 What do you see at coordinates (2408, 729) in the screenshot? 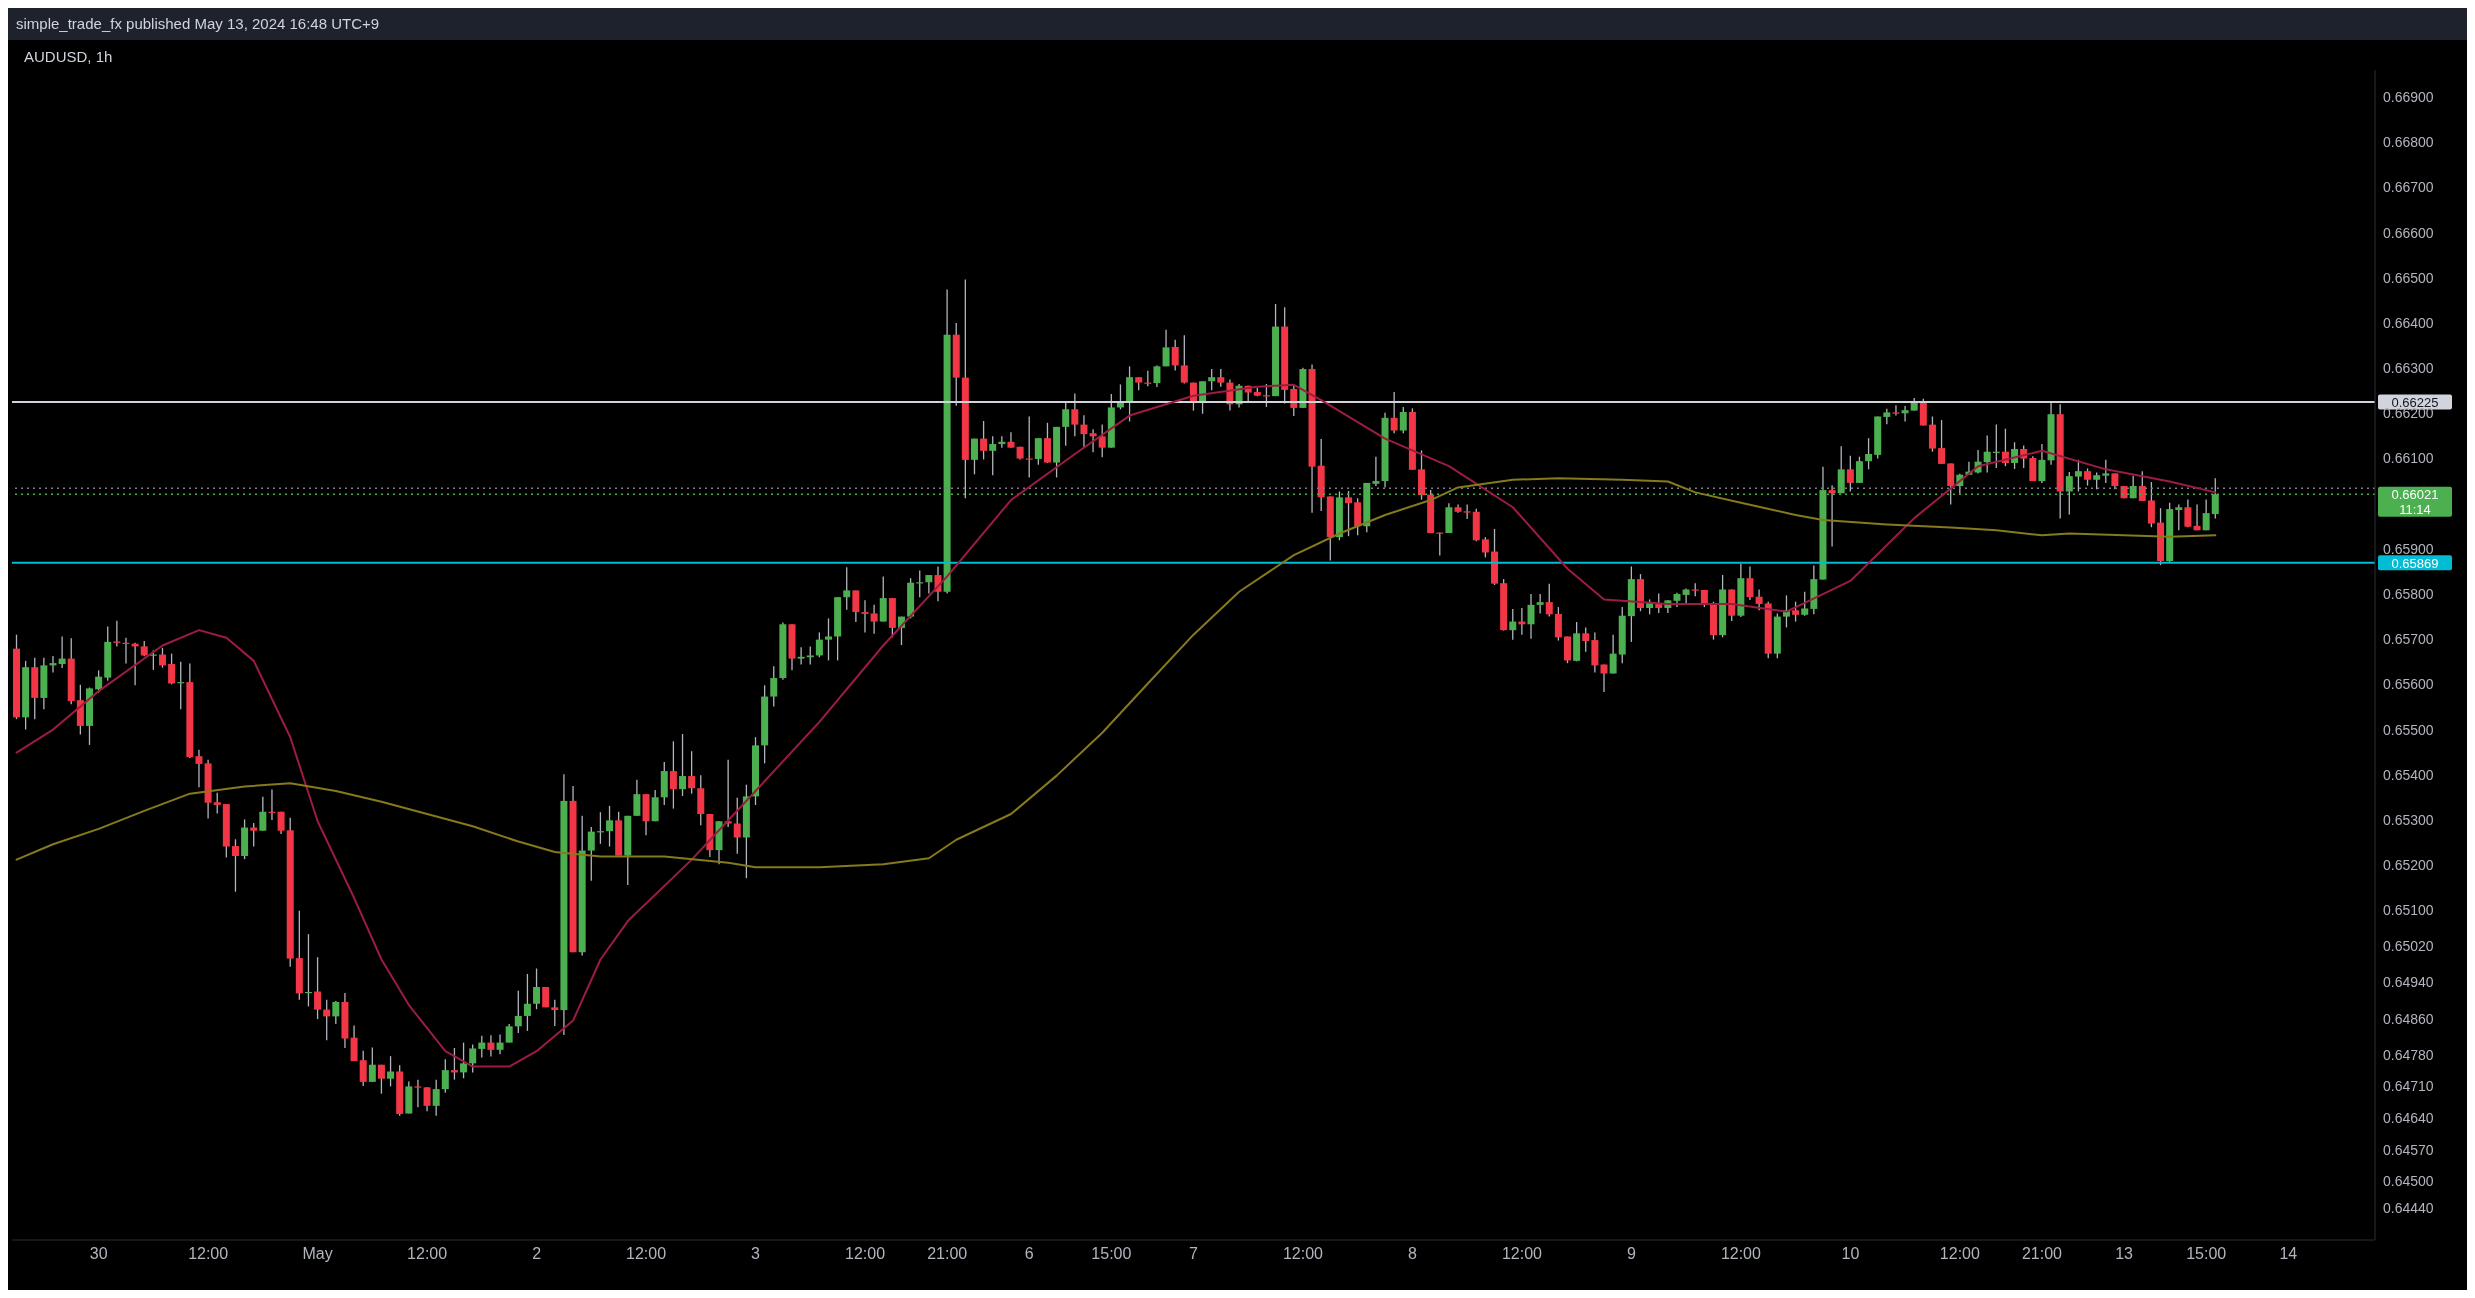
I see `y-tick-label: 0.65500` at bounding box center [2408, 729].